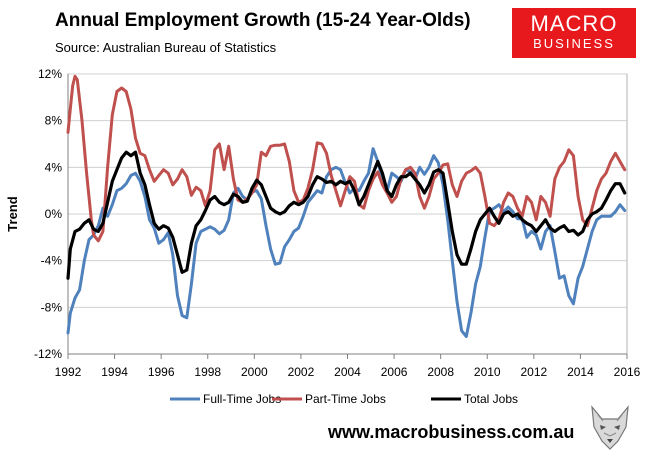 The image size is (649, 457). Describe the element at coordinates (50, 74) in the screenshot. I see `y-tick-label: 12%` at that location.